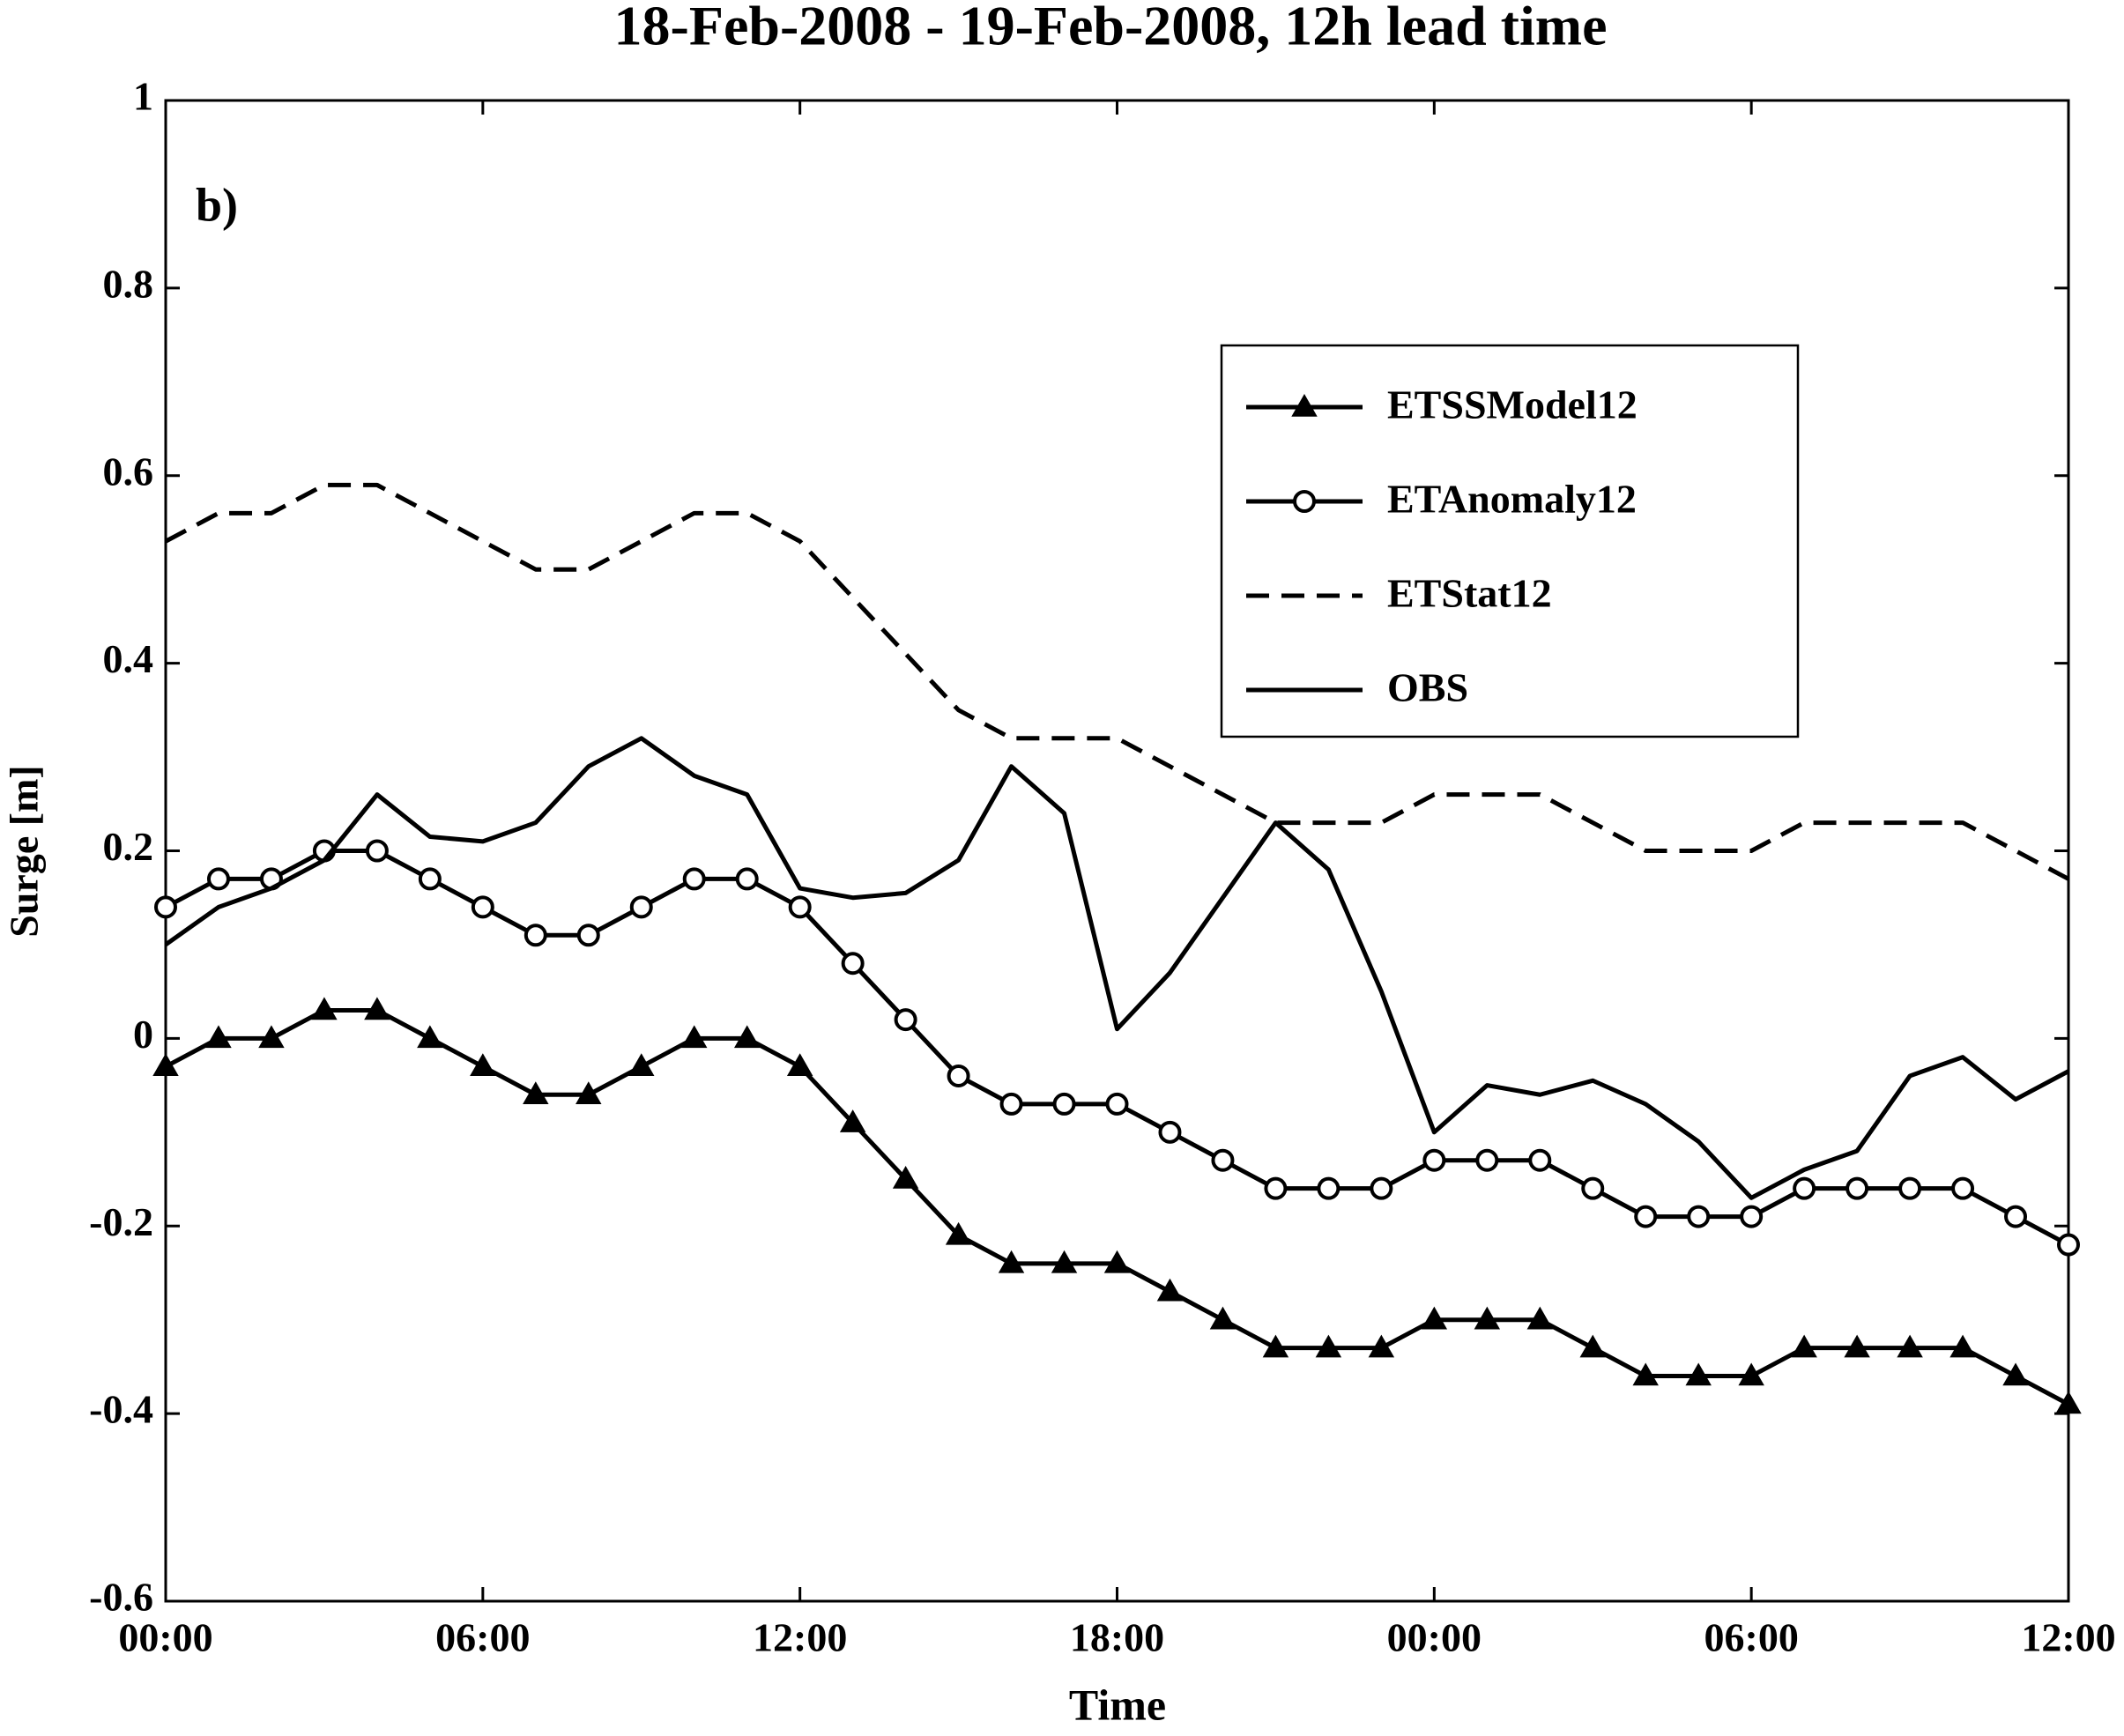  Describe the element at coordinates (128, 471) in the screenshot. I see `y-tick-label: 0.6` at that location.